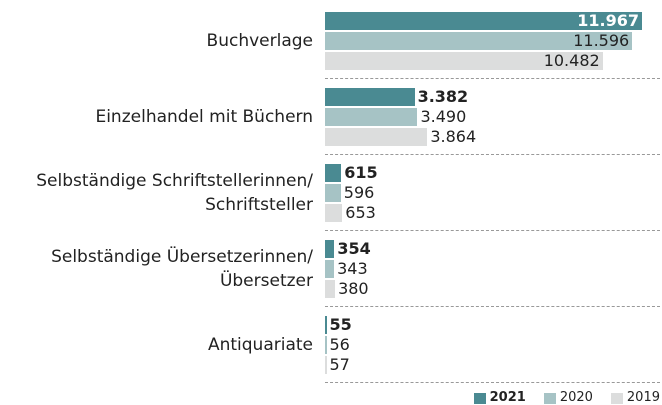  Describe the element at coordinates (259, 41) in the screenshot. I see `category-label: Buchverlage` at that location.